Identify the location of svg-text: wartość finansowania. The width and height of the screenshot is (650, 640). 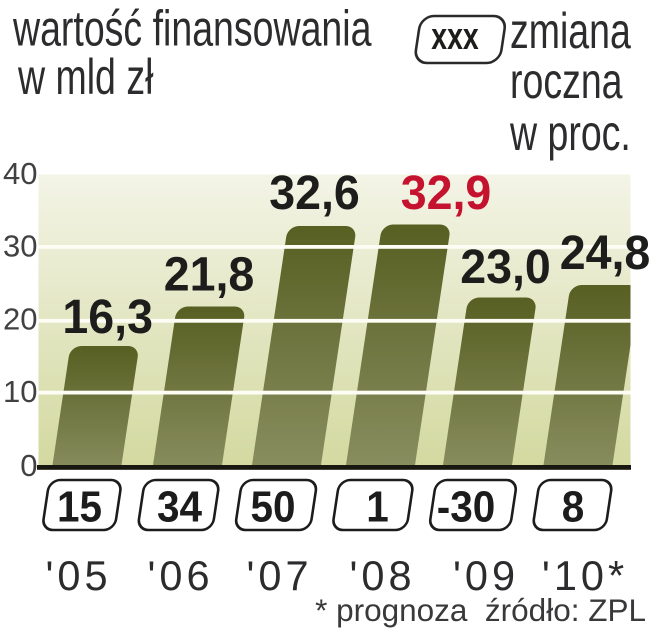
(192, 29).